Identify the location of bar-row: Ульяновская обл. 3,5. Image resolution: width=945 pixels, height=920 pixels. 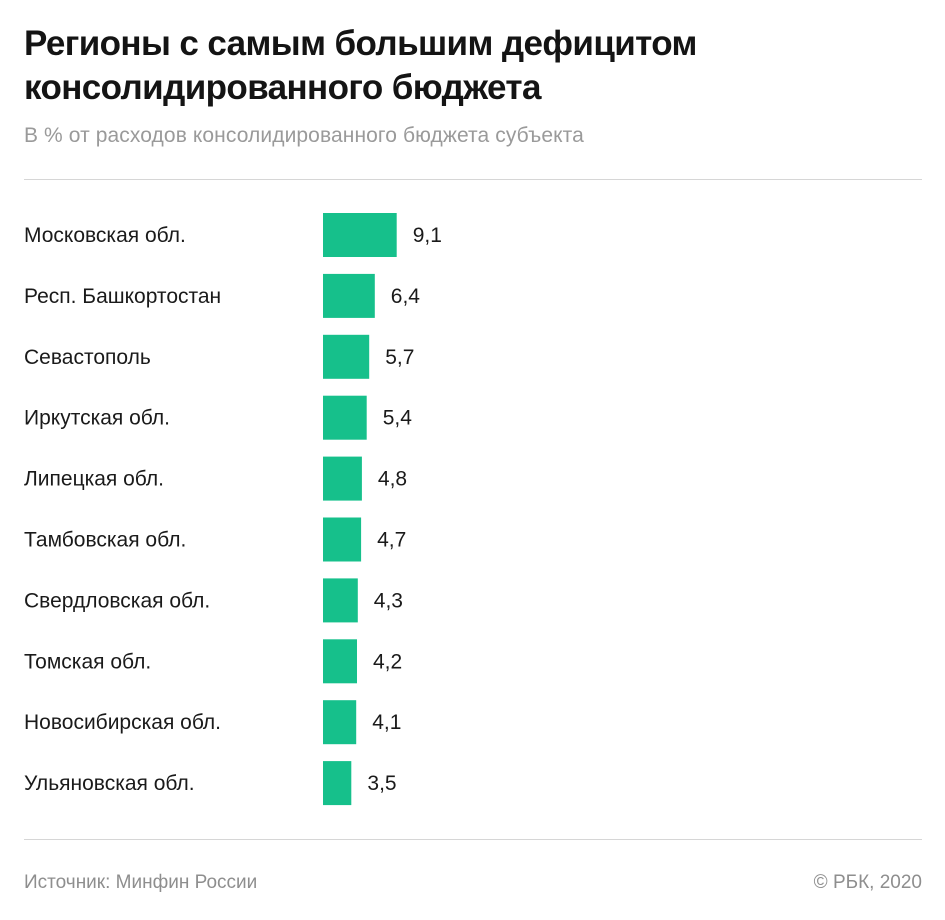
(210, 783).